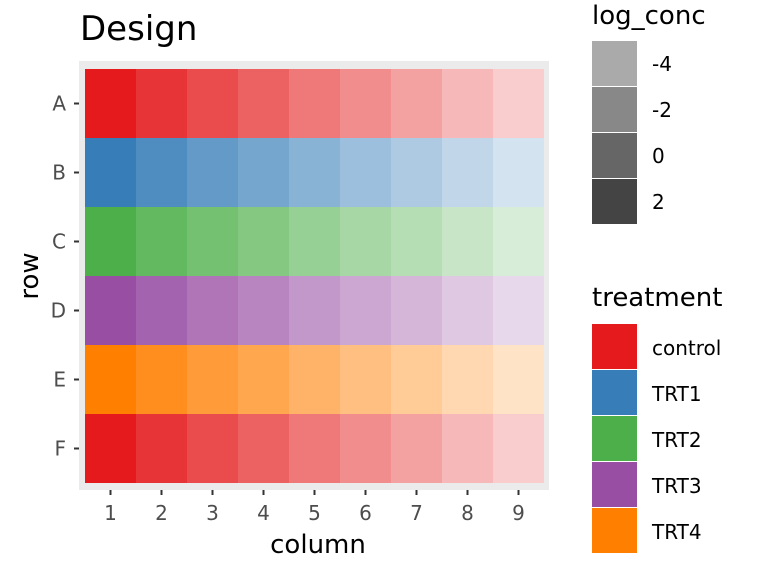 Image resolution: width=768 pixels, height=576 pixels. What do you see at coordinates (676, 394) in the screenshot?
I see `treatment-label: TRT1` at bounding box center [676, 394].